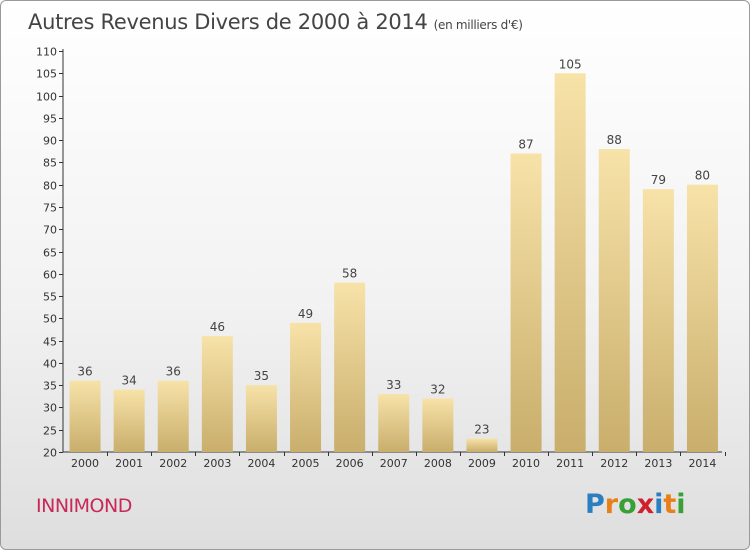 The height and width of the screenshot is (550, 750). I want to click on y-tick-label: 50, so click(50, 319).